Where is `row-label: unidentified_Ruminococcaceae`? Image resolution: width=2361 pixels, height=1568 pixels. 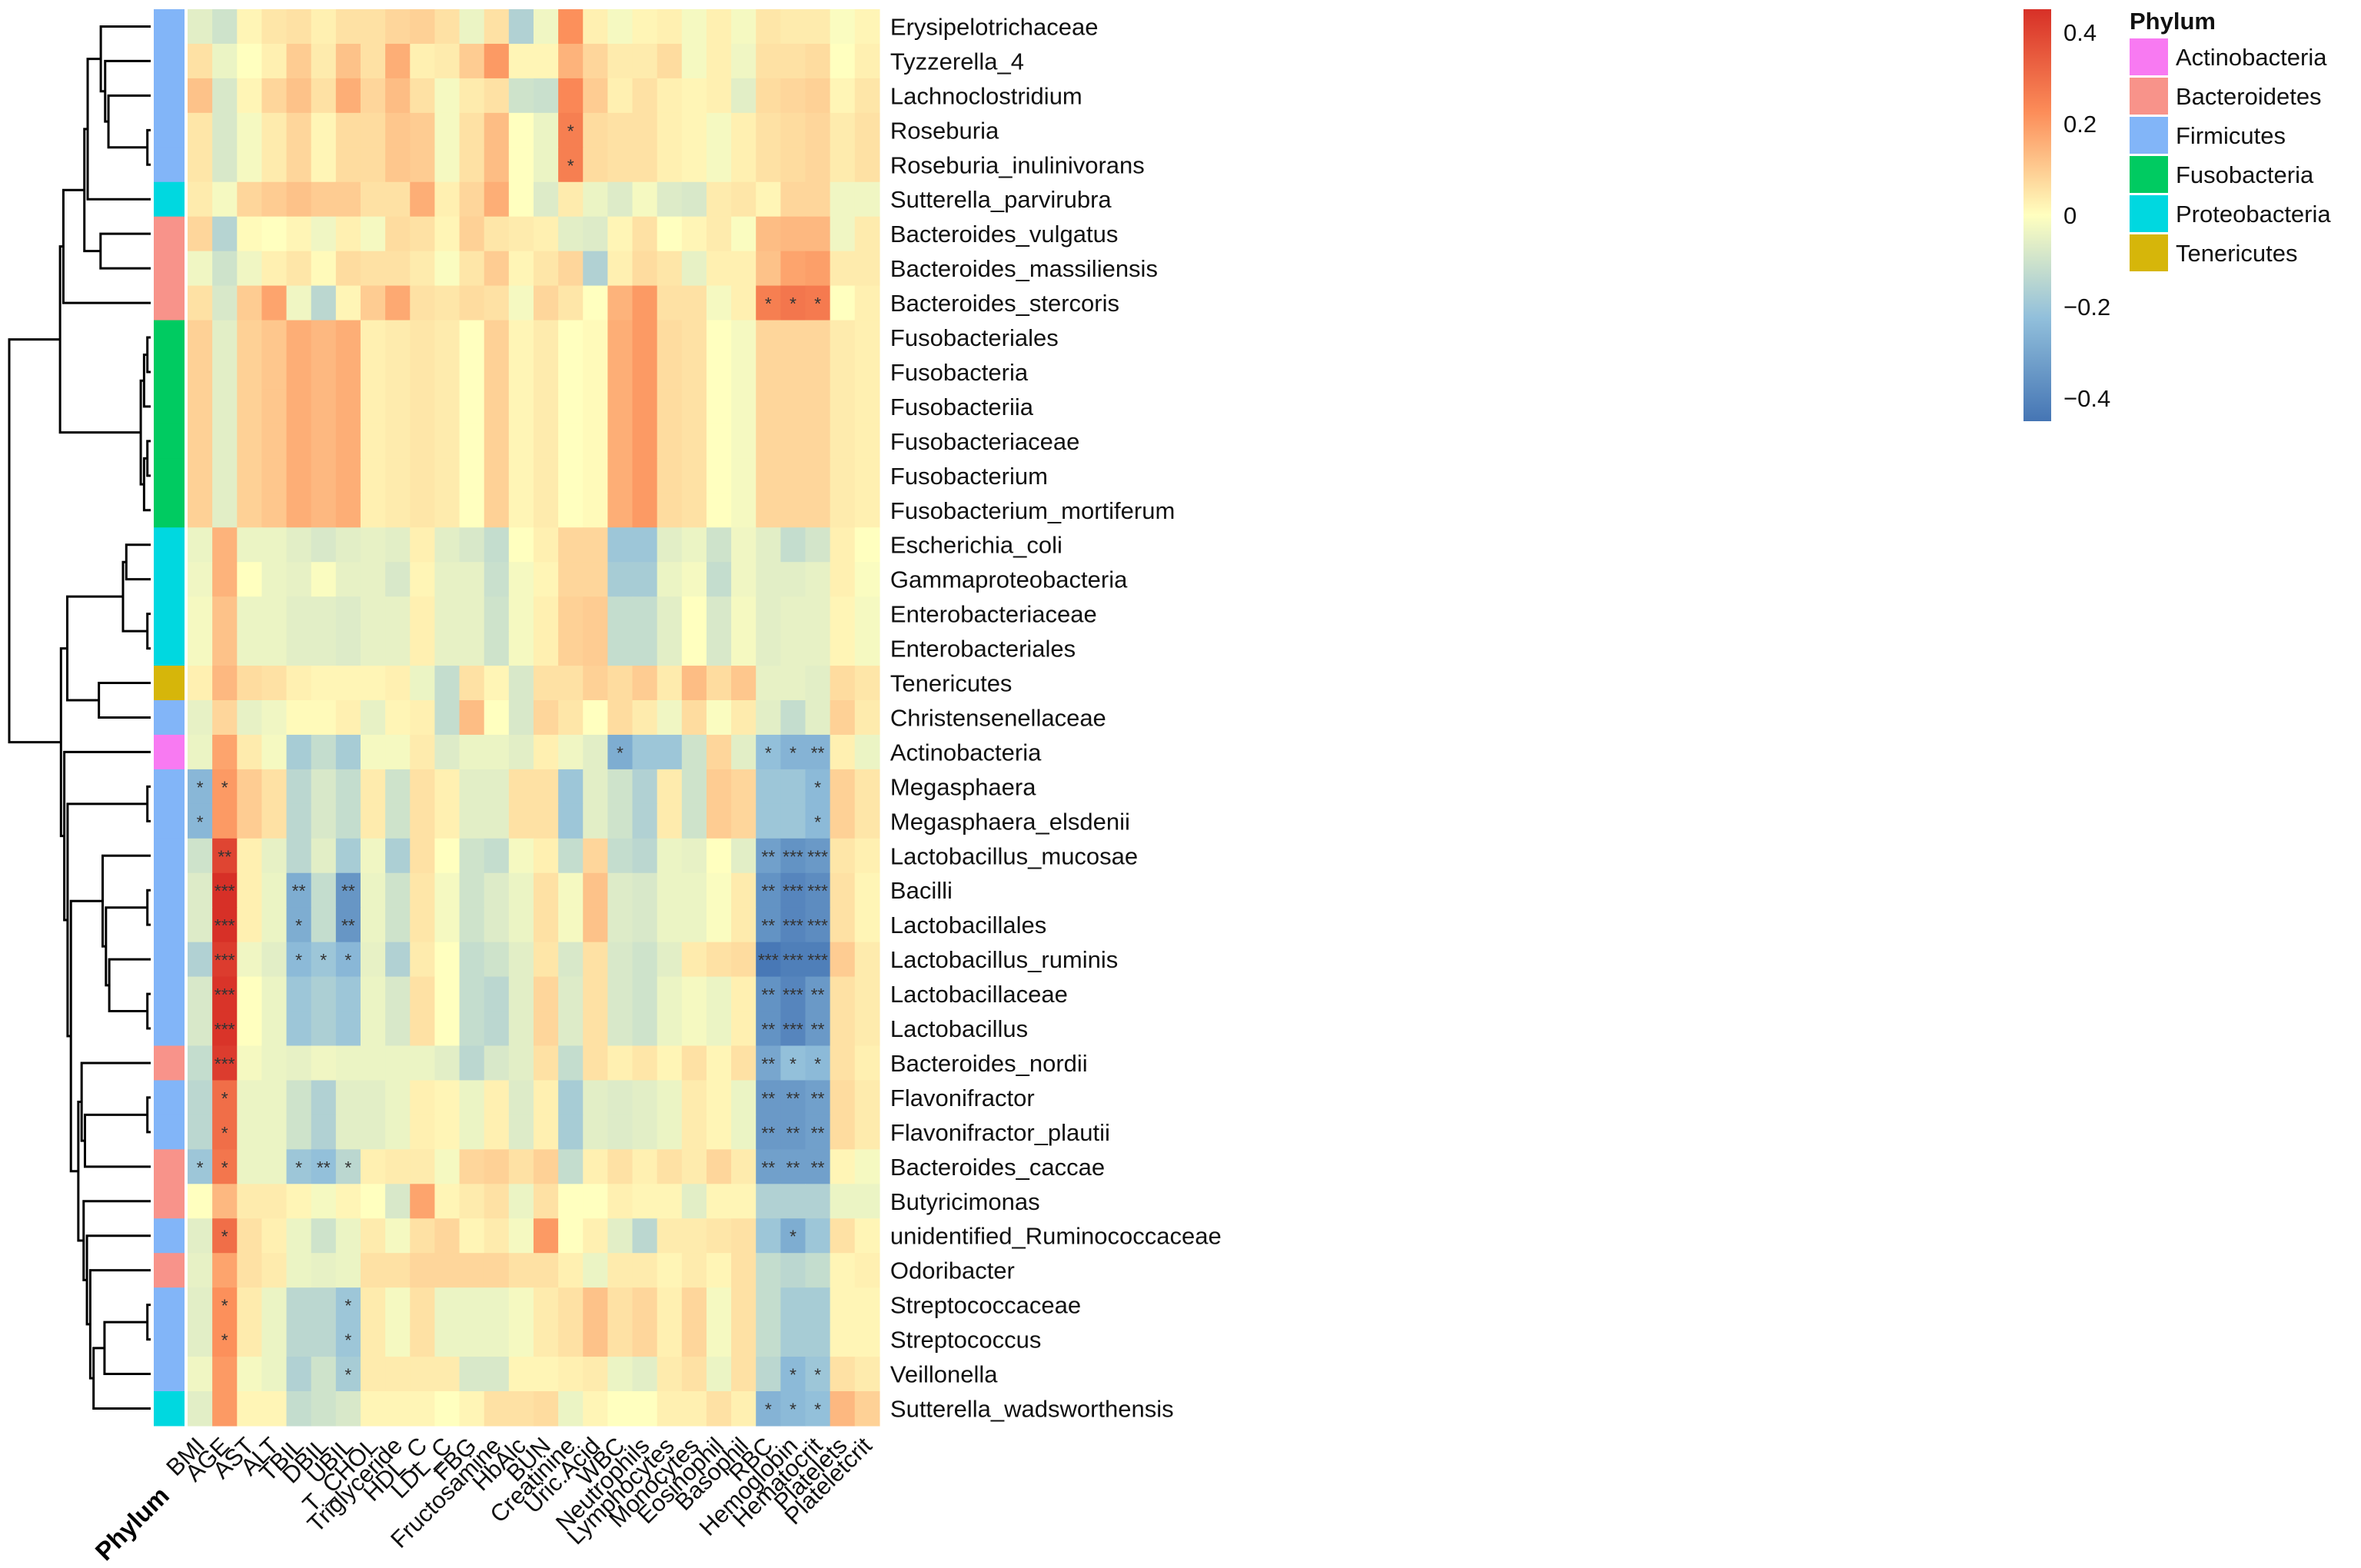
row-label: unidentified_Ruminococcaceae is located at coordinates (1056, 1236).